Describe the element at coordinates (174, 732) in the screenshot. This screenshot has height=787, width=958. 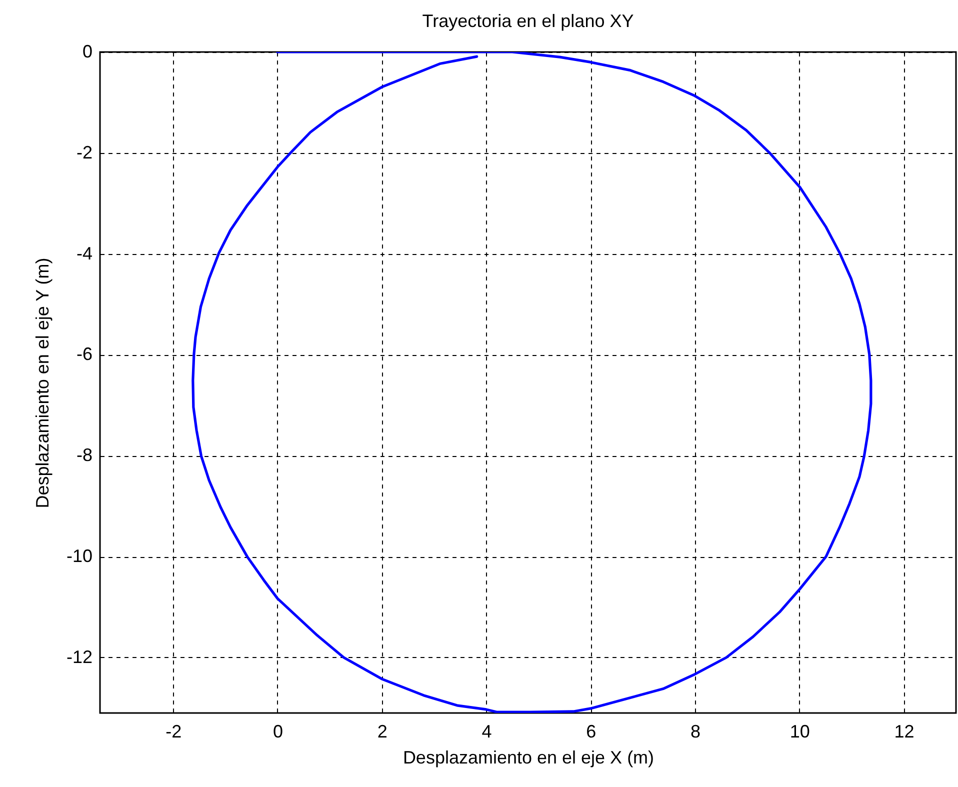
I see `x-tick-label: -2` at that location.